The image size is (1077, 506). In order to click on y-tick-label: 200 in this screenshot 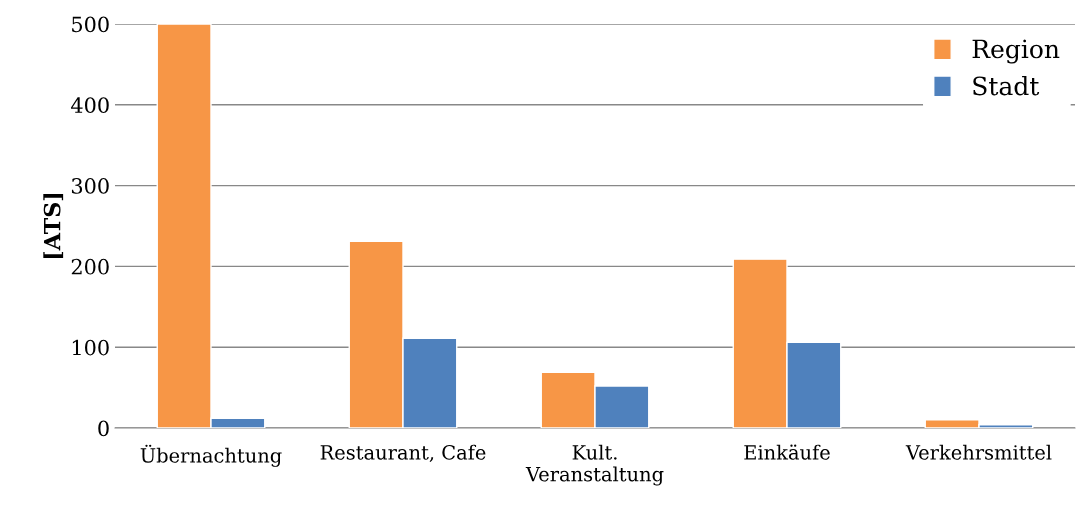, I will do `click(90, 266)`.